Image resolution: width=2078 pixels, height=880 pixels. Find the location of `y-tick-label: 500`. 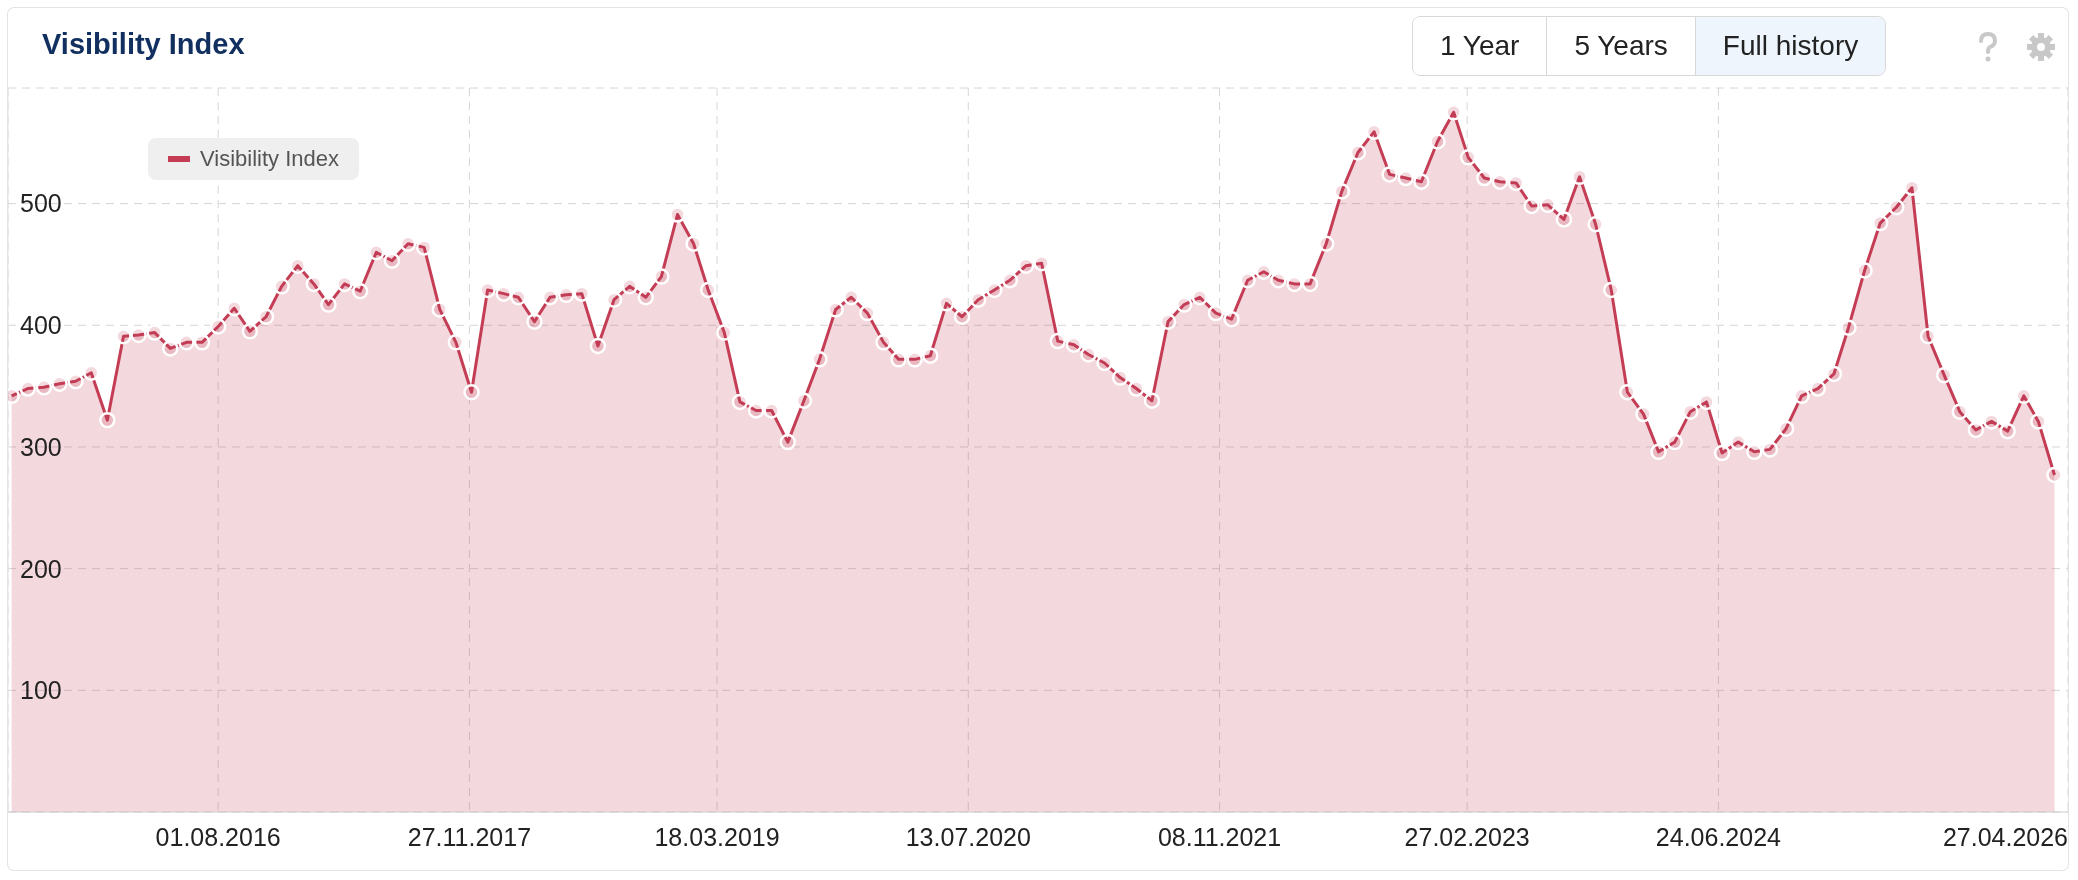

y-tick-label: 500 is located at coordinates (41, 203).